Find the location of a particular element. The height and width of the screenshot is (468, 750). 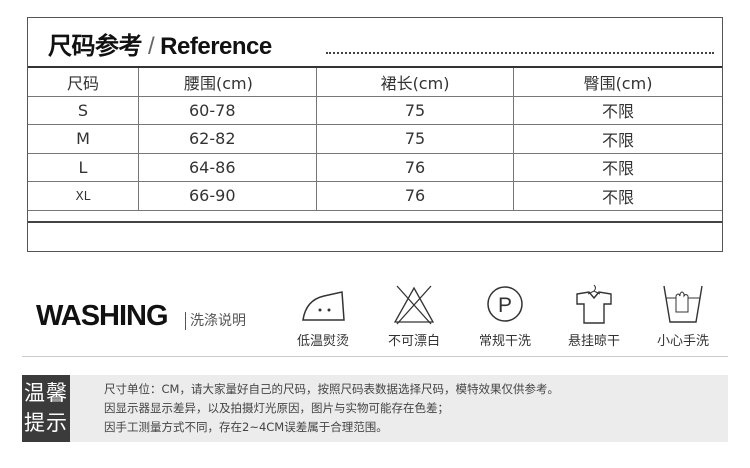

size-cell: L is located at coordinates (83, 167).